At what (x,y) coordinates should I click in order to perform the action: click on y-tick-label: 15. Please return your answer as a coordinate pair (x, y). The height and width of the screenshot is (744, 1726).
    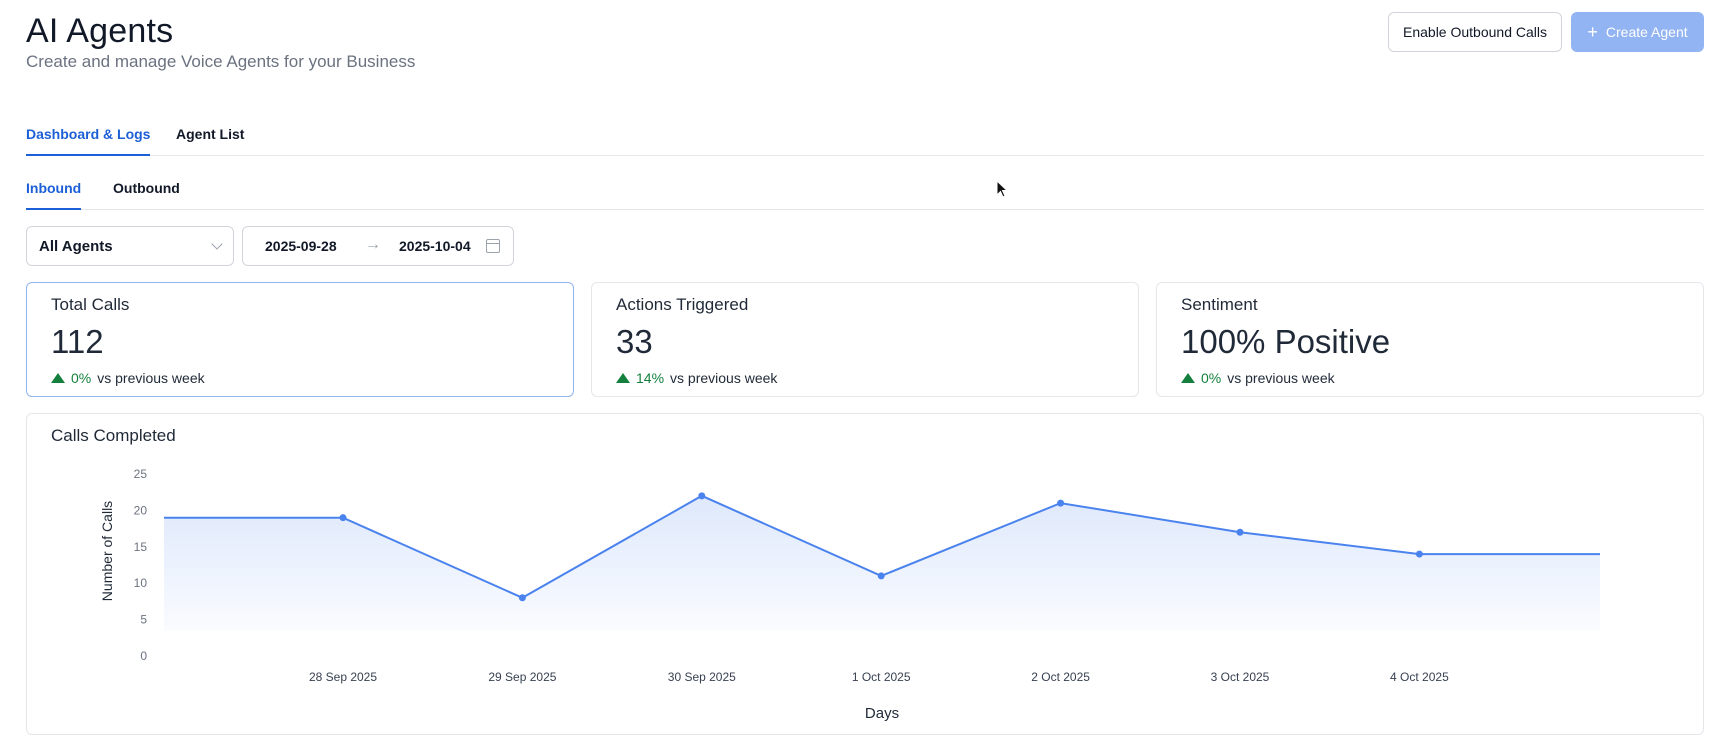
    Looking at the image, I should click on (141, 547).